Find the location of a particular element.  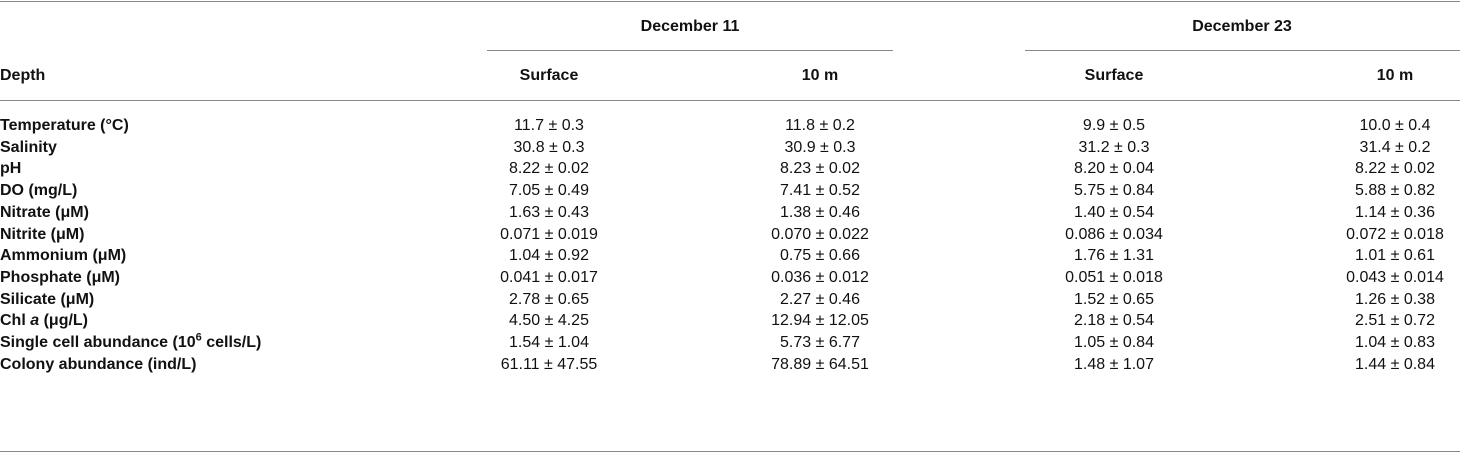

cell: 5.75 ± 0.84 is located at coordinates (1114, 191).